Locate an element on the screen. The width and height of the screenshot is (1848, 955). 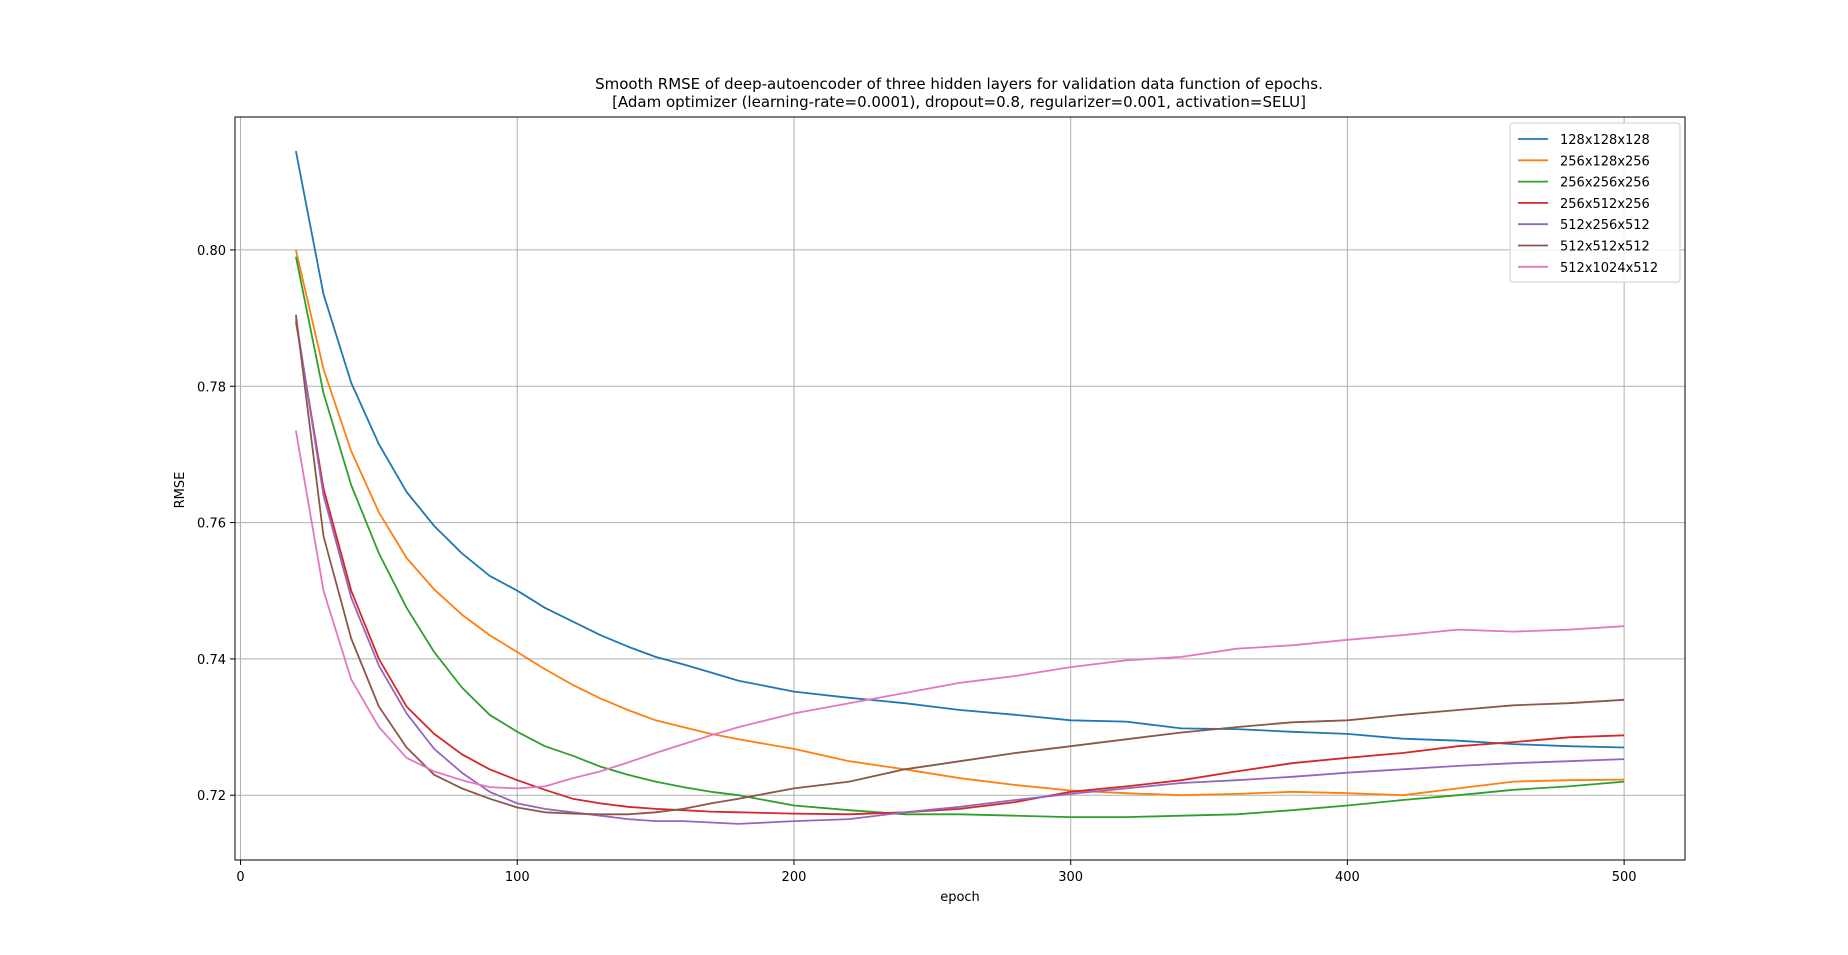
x-tick-label: 400 is located at coordinates (1347, 877).